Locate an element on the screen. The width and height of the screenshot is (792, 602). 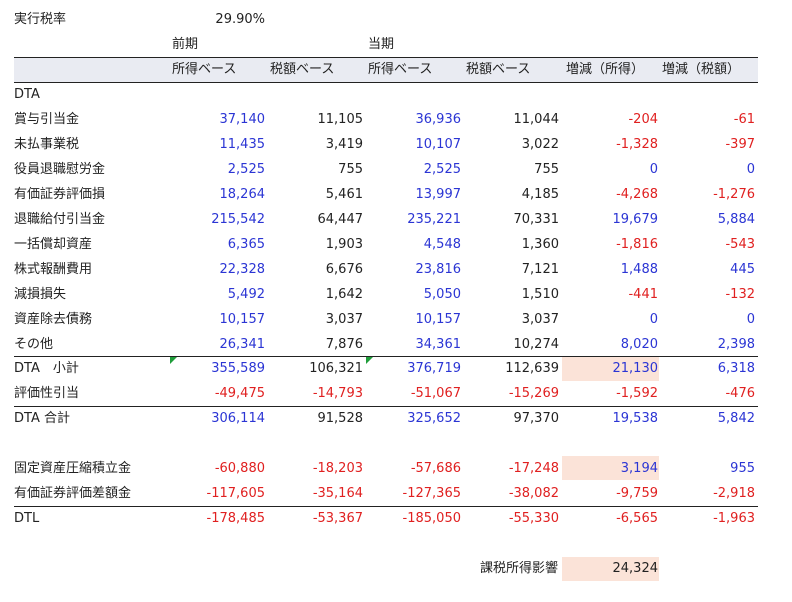
cell-curr-income: 325,652 is located at coordinates (434, 418).